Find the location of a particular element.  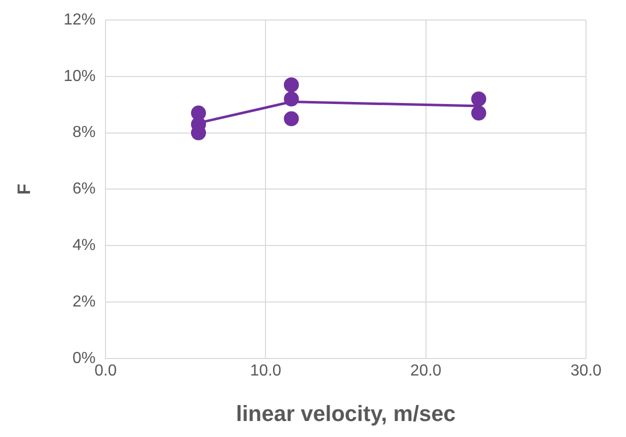

y-axis-title: F is located at coordinates (24, 189).